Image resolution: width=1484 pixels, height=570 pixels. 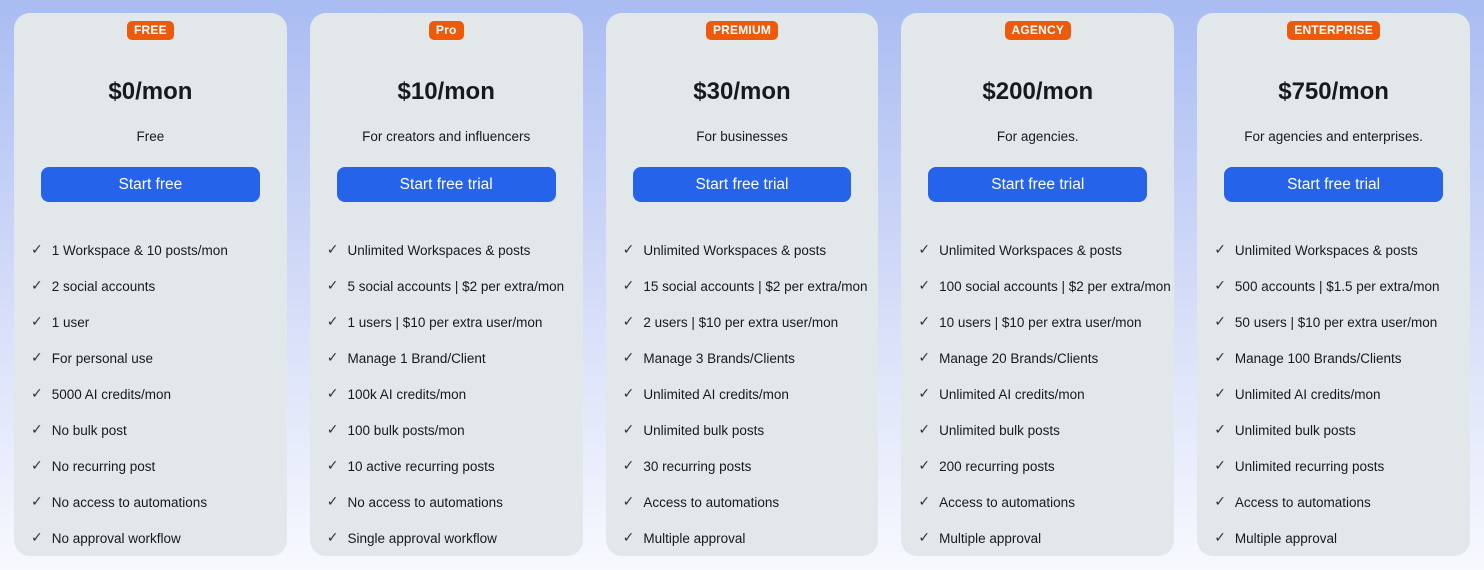 What do you see at coordinates (742, 322) in the screenshot?
I see `feature-item: ✓ 2 users | $10 per extra user/mon` at bounding box center [742, 322].